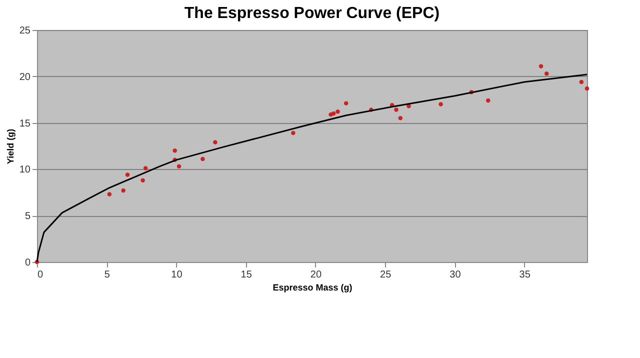 The image size is (640, 358). I want to click on x-tick-label: 35, so click(525, 275).